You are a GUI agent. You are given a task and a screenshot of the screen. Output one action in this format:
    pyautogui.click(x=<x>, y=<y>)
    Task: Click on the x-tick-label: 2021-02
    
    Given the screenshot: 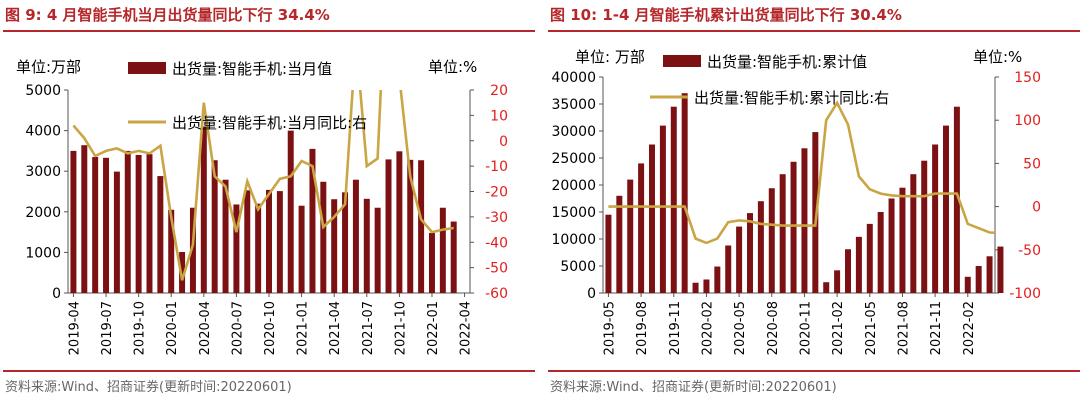 What is the action you would take?
    pyautogui.click(x=838, y=328)
    